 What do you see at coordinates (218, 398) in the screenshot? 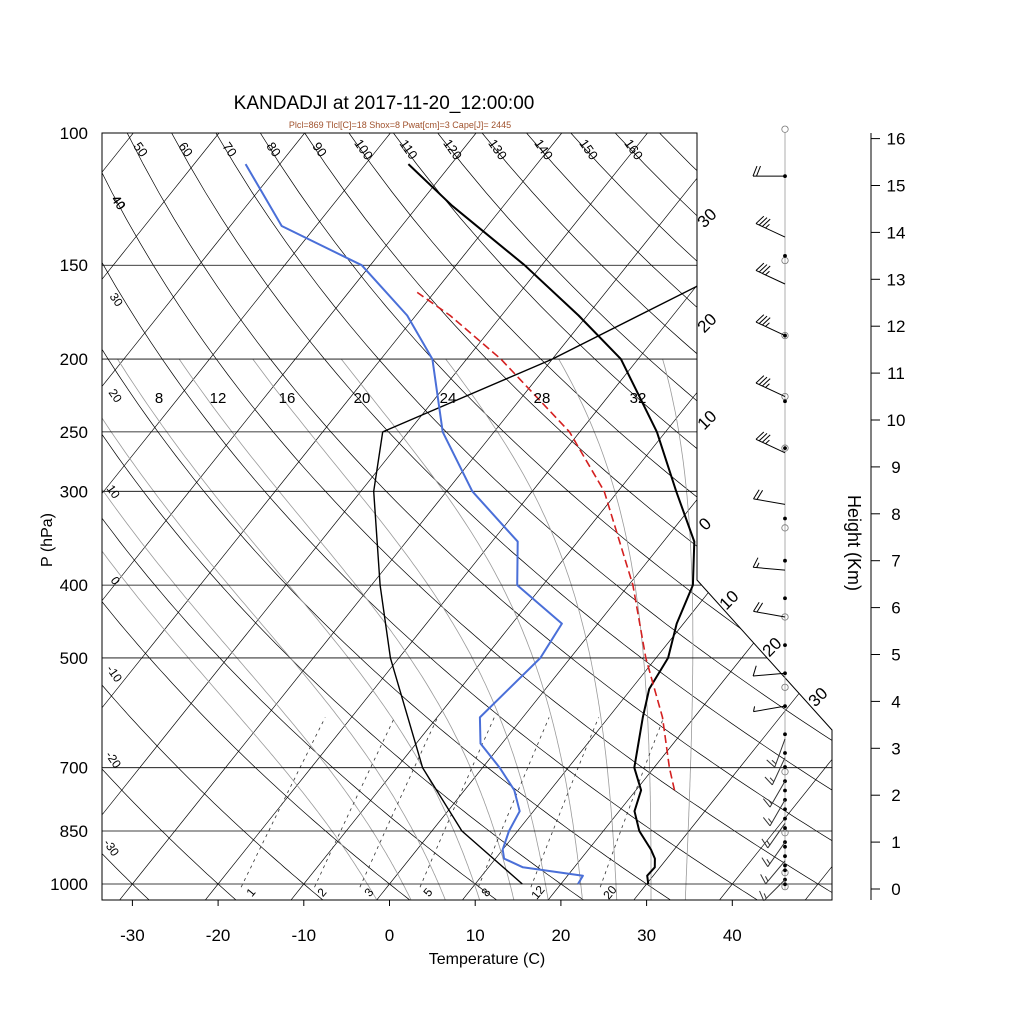
I see `moist-adiabat-label: 12` at bounding box center [218, 398].